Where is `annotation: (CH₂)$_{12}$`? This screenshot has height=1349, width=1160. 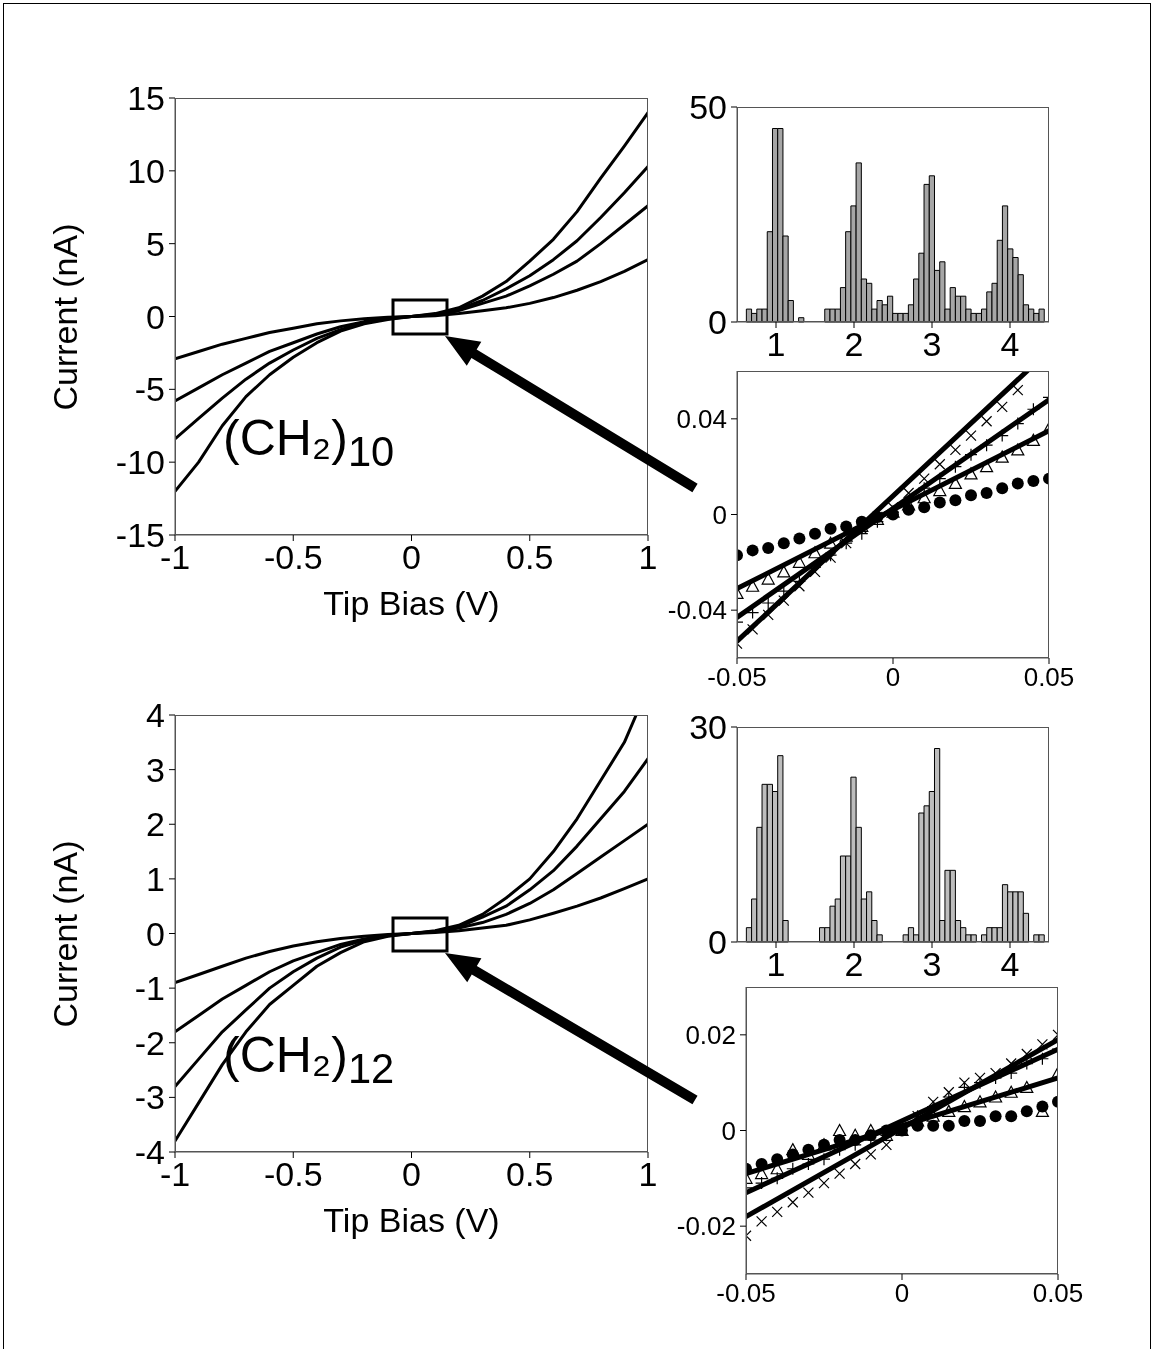
annotation: (CH₂)$_{12}$ is located at coordinates (309, 1059).